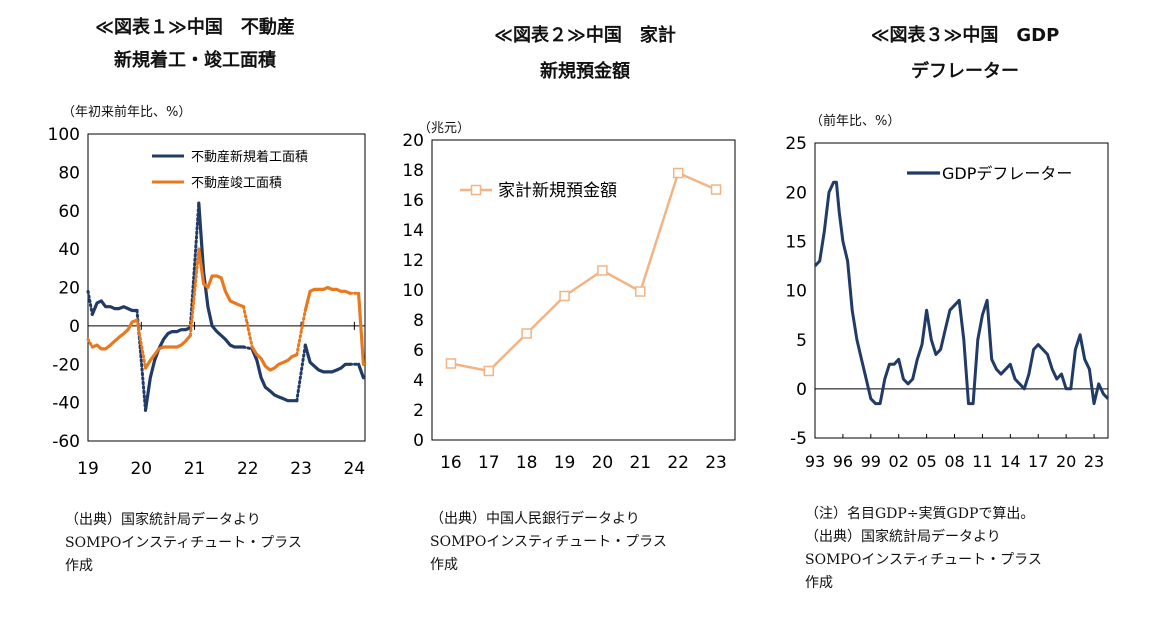  Describe the element at coordinates (923, 560) in the screenshot. I see `chart3-source-line2: SOMPOインスティチュート・プラス` at that location.